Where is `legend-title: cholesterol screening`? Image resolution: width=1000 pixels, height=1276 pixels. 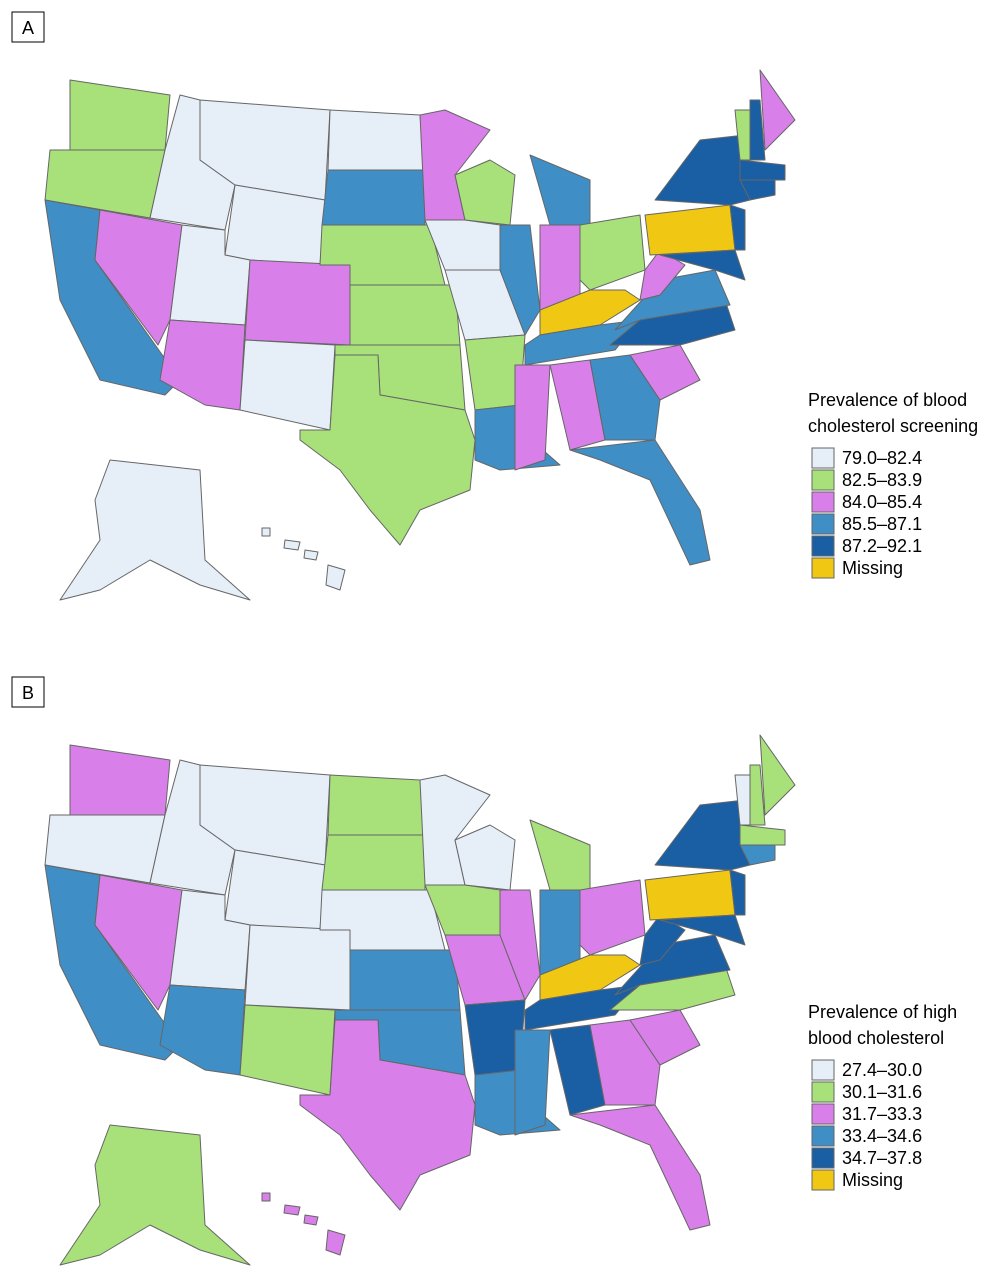
legend-title: cholesterol screening is located at coordinates (893, 426).